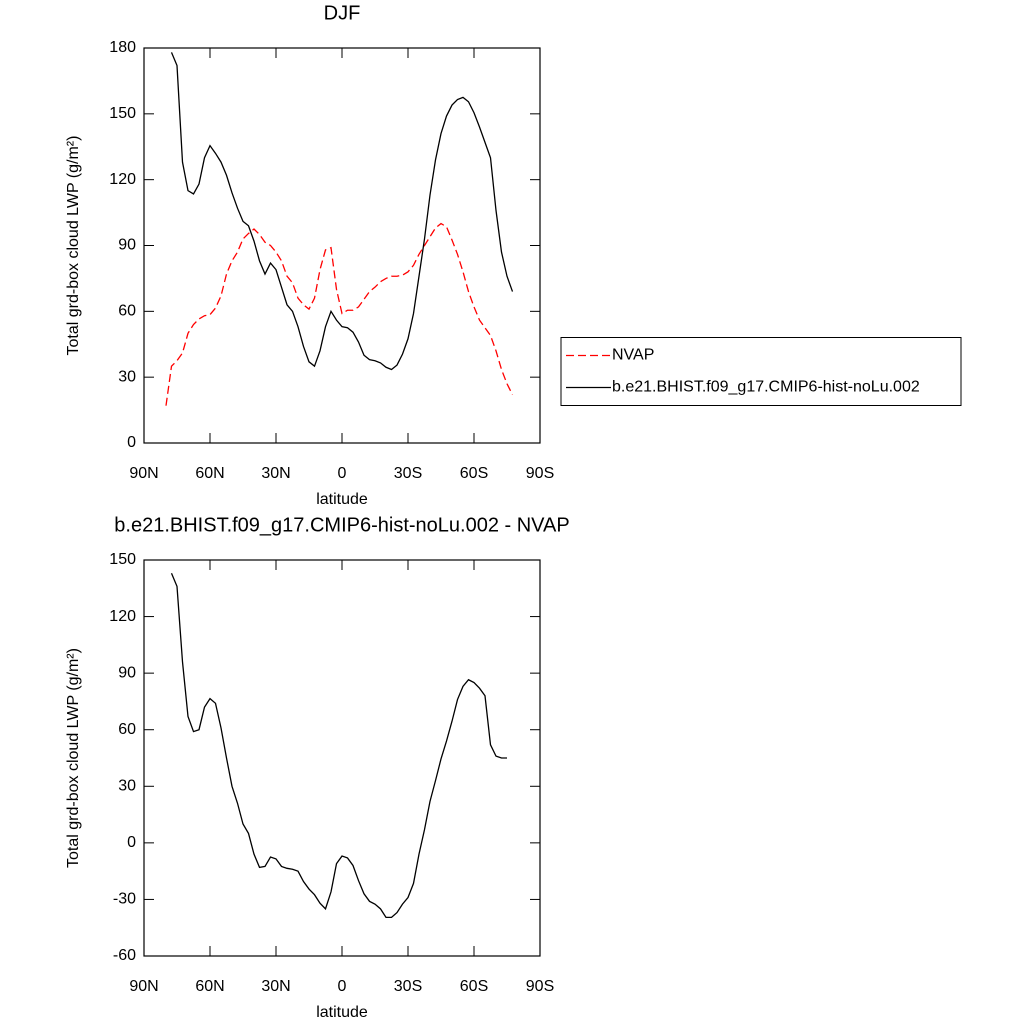  What do you see at coordinates (766, 387) in the screenshot?
I see `legend-label: b.e21.BHIST.f09_g17.CMIP6-hist-noLu.002` at bounding box center [766, 387].